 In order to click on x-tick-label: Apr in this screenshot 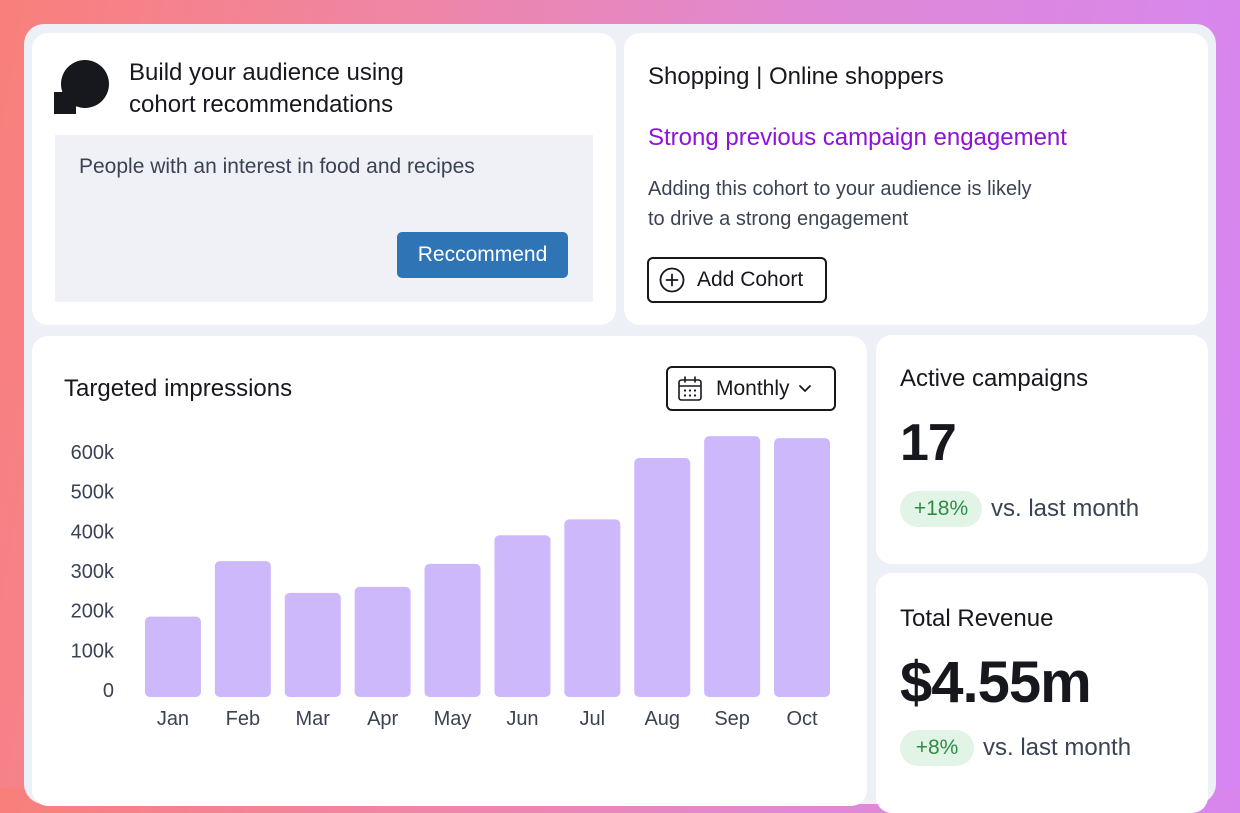, I will do `click(382, 719)`.